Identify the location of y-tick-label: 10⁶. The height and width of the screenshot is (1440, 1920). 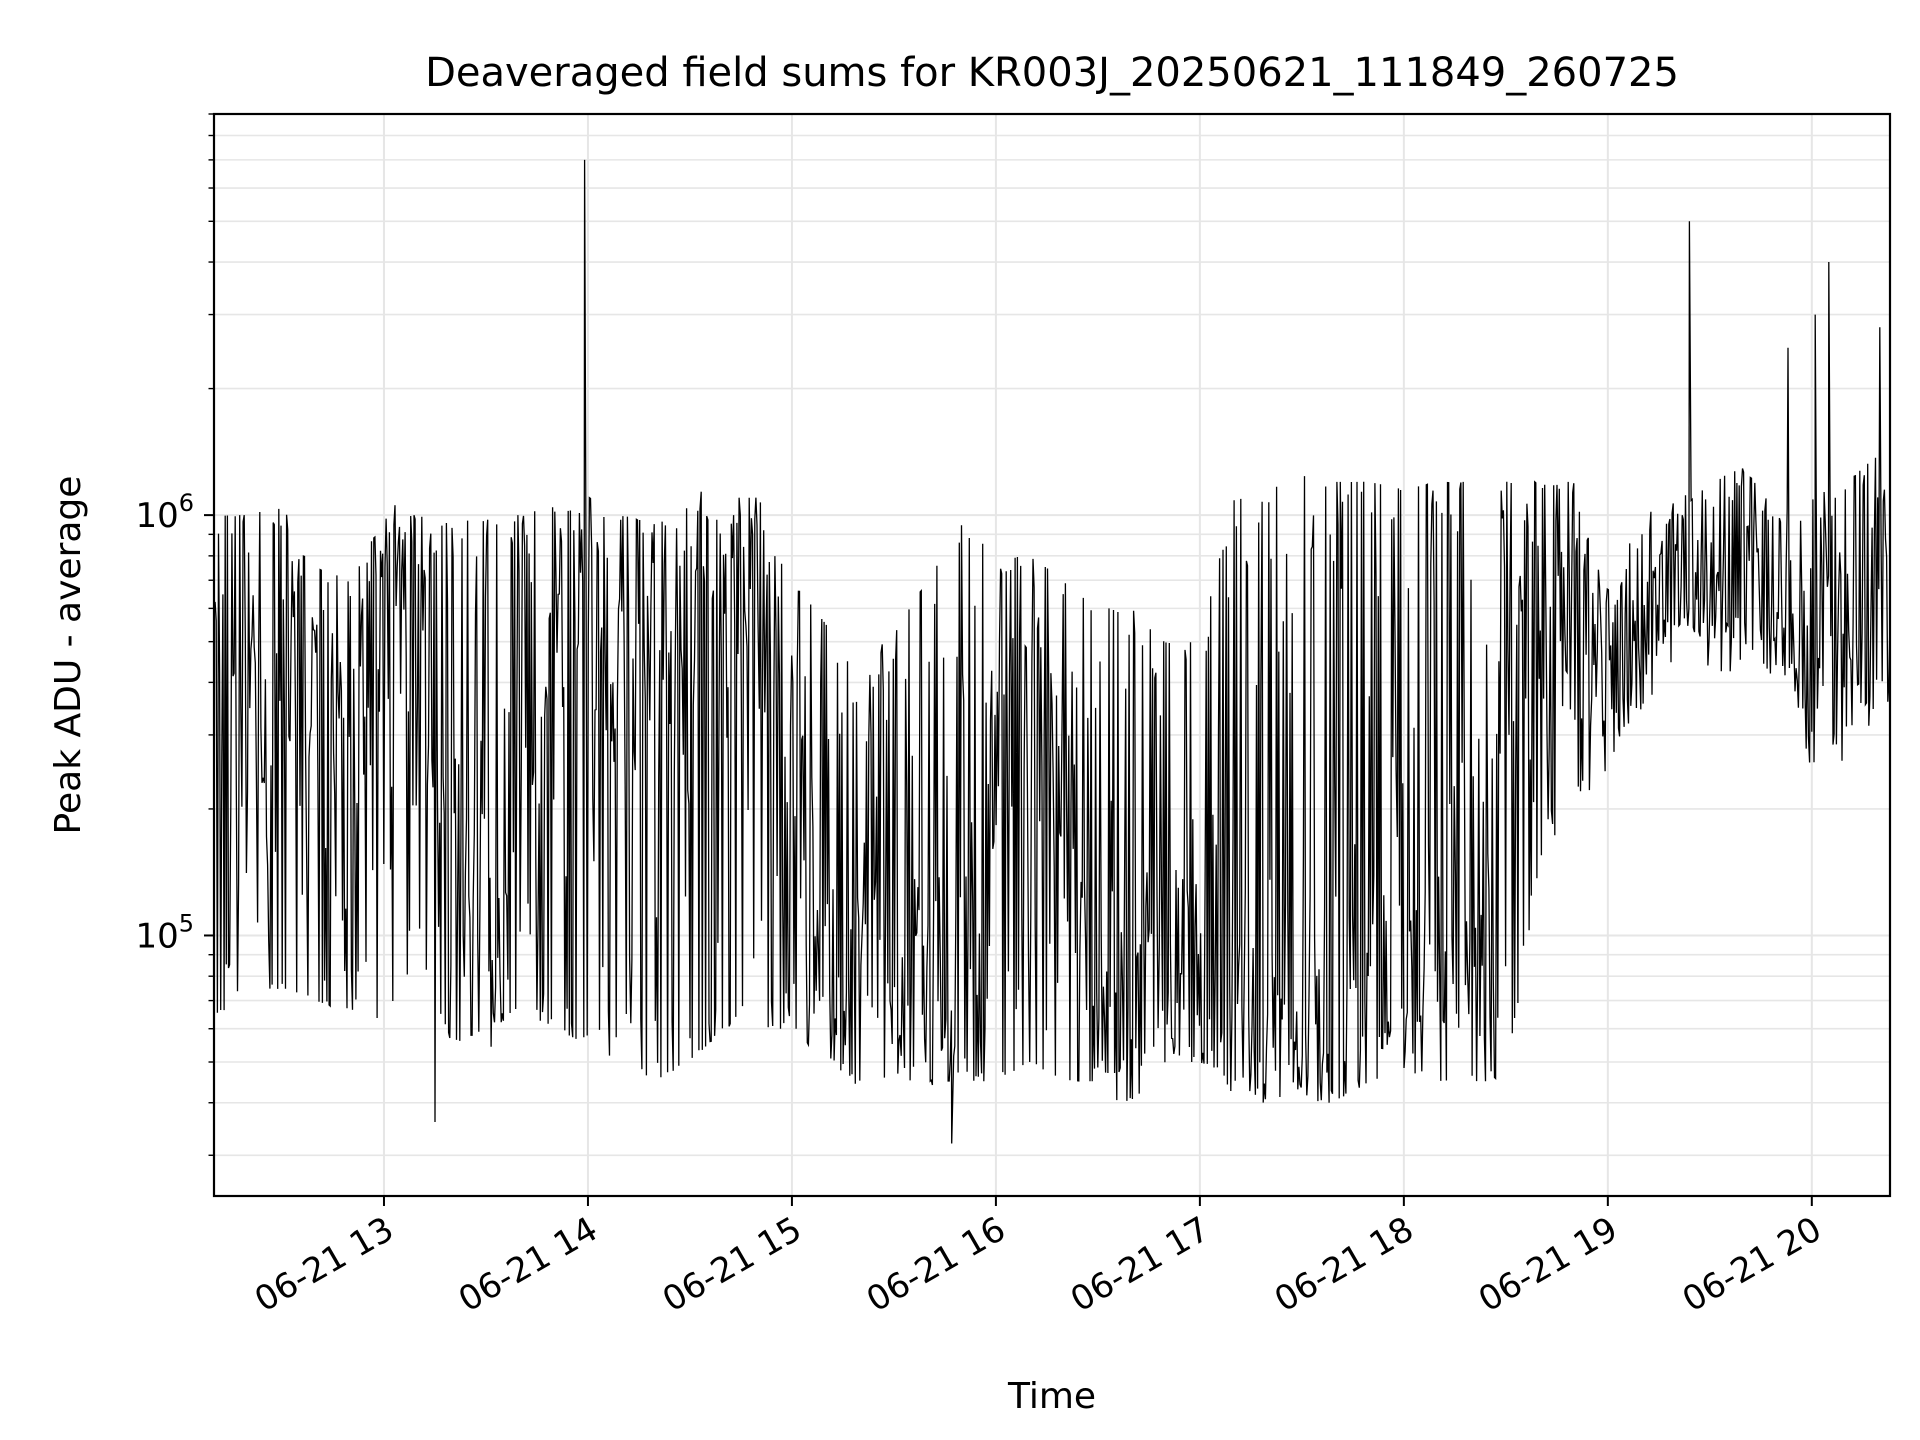
(164, 512).